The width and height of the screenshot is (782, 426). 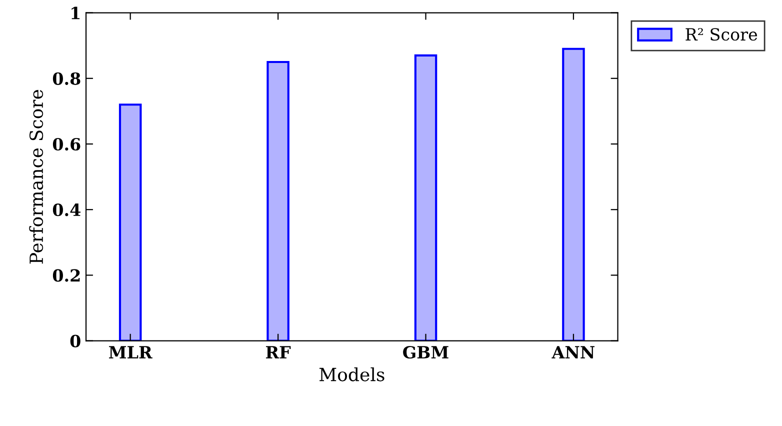 I want to click on y-tick-label: 0.4, so click(x=66, y=210).